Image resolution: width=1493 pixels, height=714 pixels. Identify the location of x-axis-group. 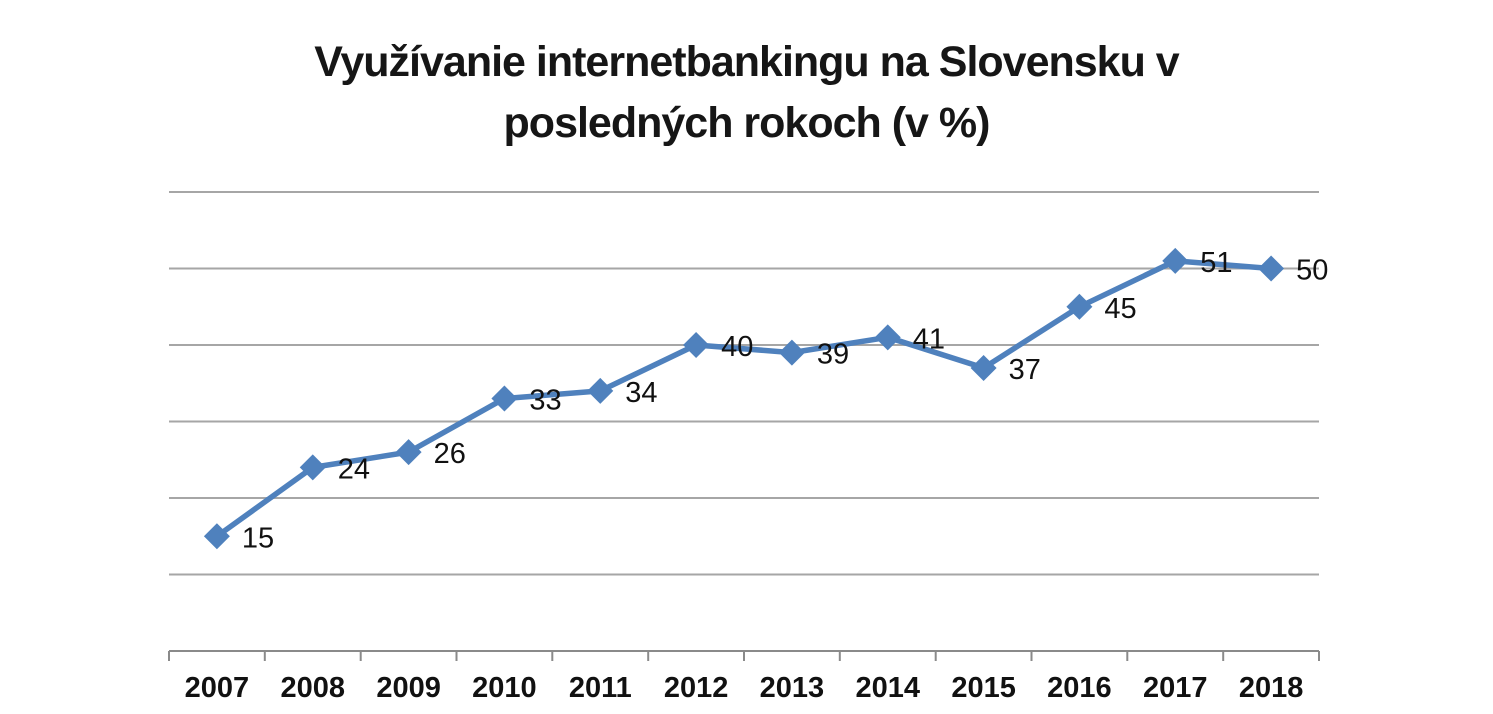
(744, 655).